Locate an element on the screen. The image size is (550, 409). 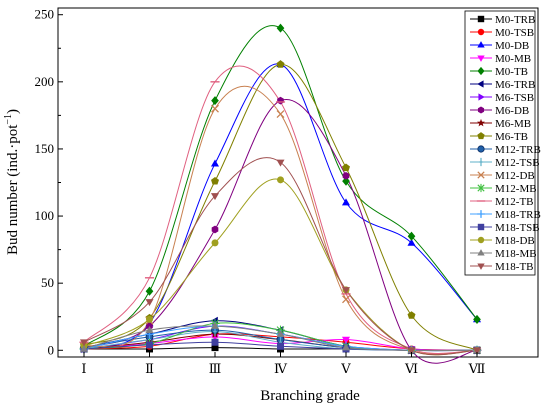
legend-label-m6-tb: M6-TB is located at coordinates (511, 137).